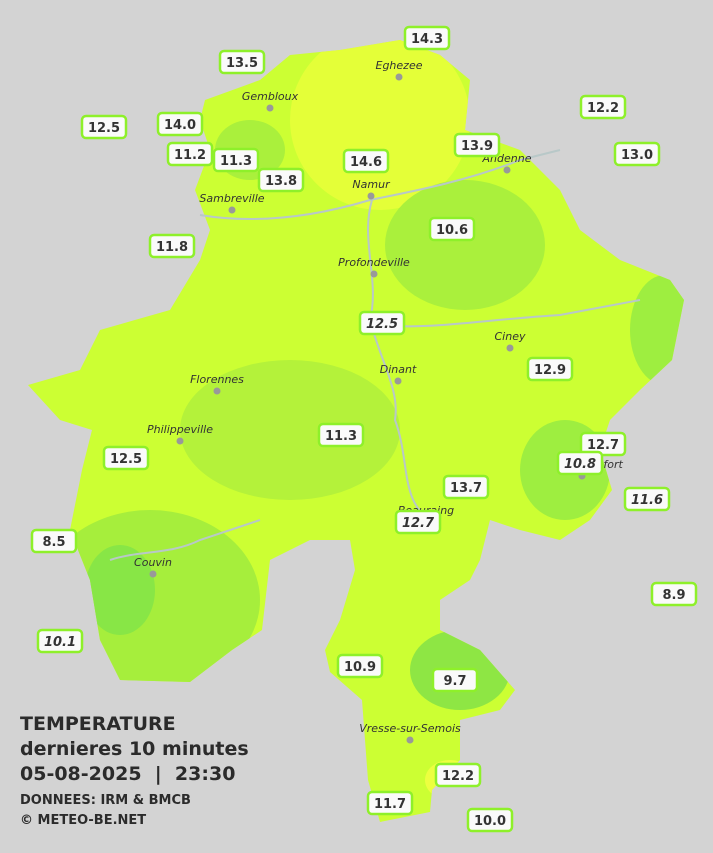 The width and height of the screenshot is (713, 853). I want to click on temperature-reading: 10.6, so click(452, 229).